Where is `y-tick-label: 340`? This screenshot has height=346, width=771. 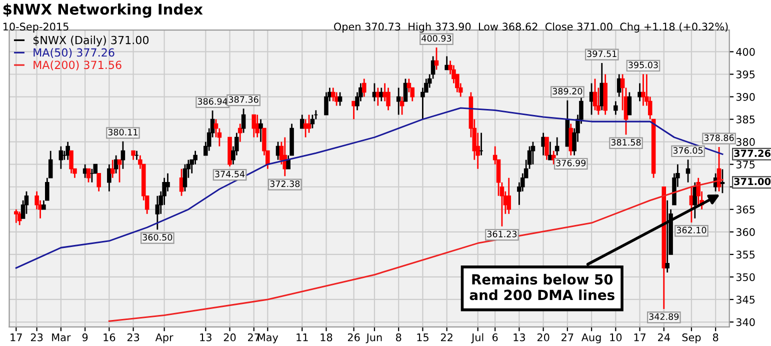 y-tick-label: 340 is located at coordinates (745, 322).